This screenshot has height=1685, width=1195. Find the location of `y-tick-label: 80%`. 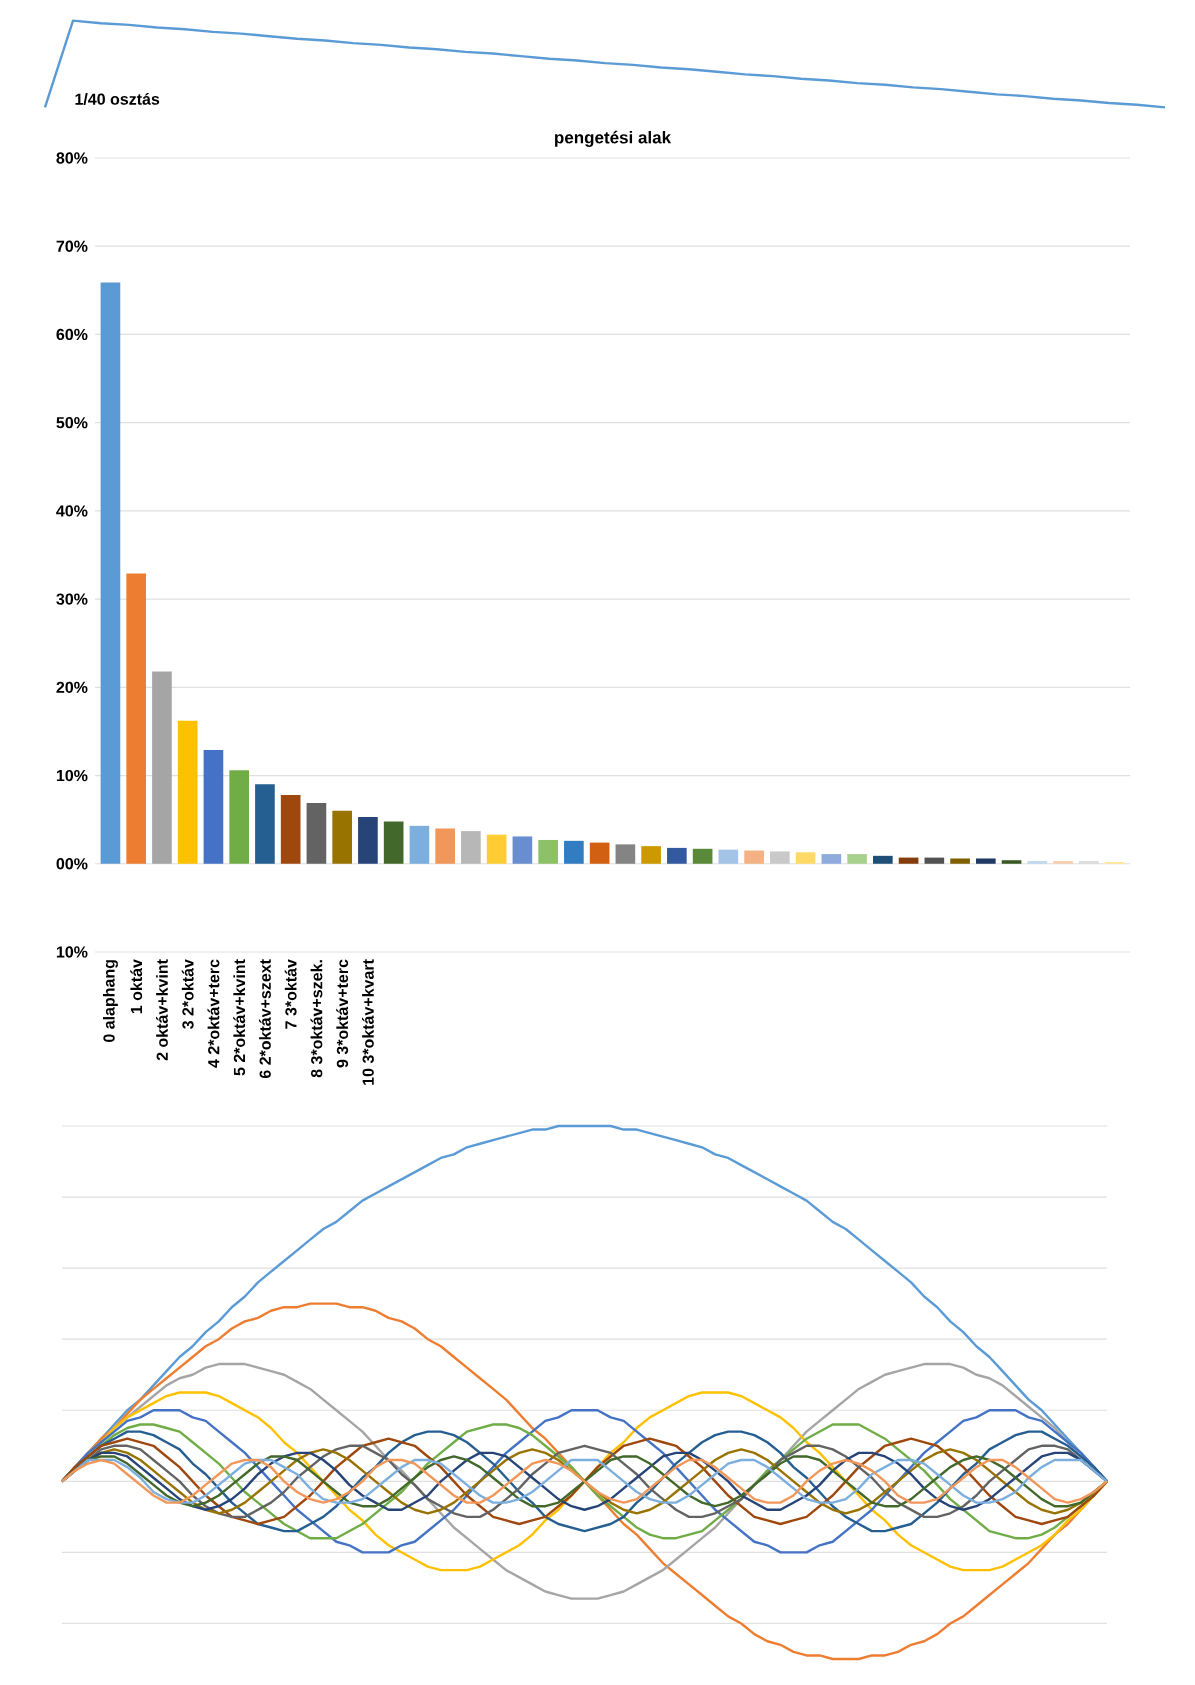

y-tick-label: 80% is located at coordinates (72, 158).